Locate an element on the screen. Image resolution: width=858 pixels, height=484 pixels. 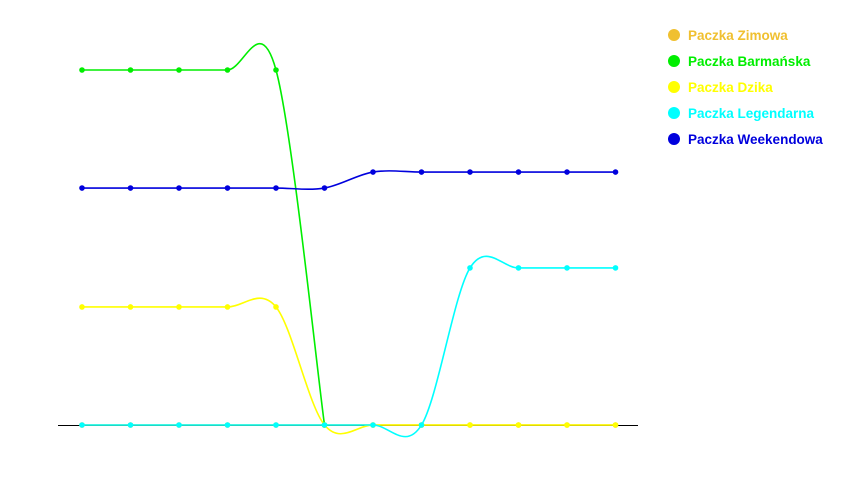
legend-item-paczka-legendarna: Paczka Legendarna is located at coordinates (745, 113).